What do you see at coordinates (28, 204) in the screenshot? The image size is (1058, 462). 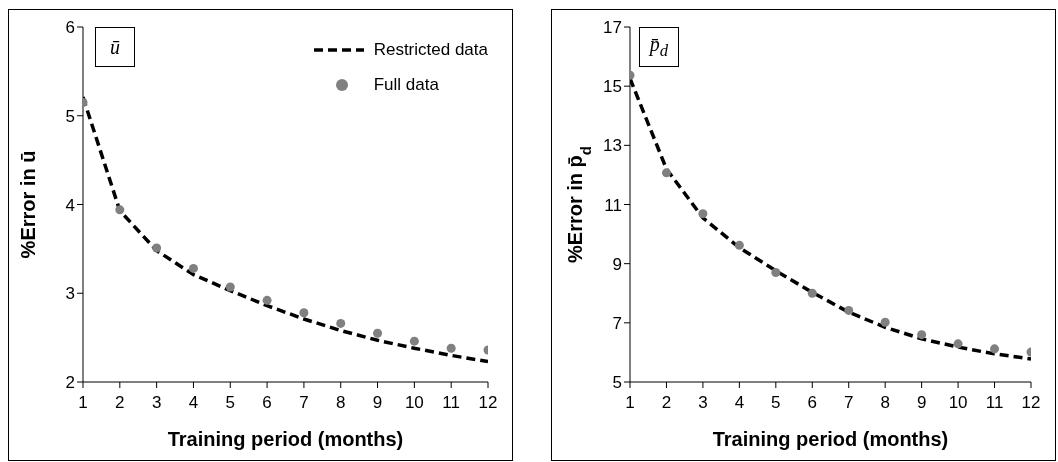 I see `y-axis-title: %Error in ū` at bounding box center [28, 204].